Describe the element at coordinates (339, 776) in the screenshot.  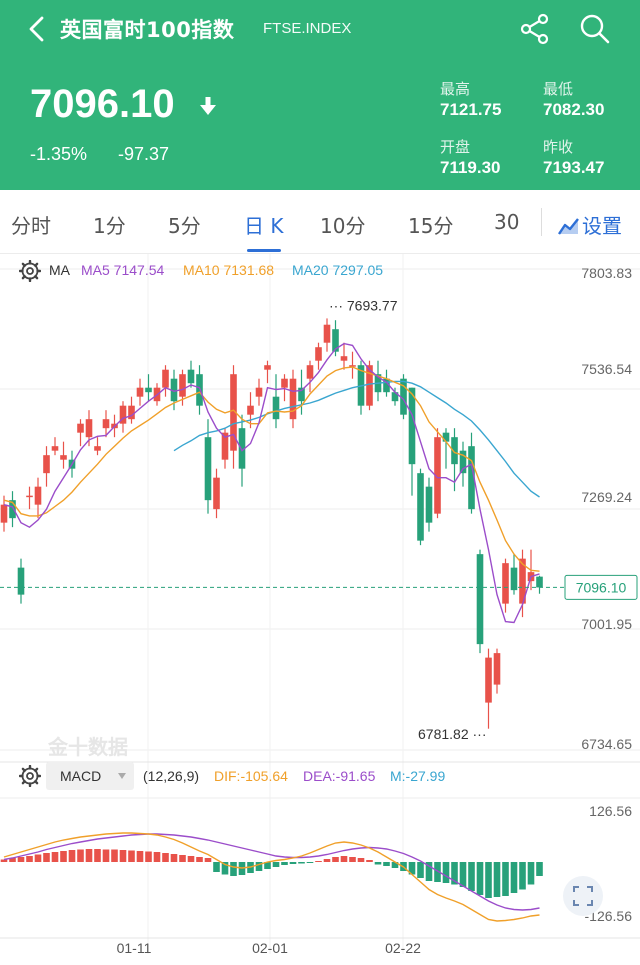
I see `macd-dea: DEA:-91.65` at that location.